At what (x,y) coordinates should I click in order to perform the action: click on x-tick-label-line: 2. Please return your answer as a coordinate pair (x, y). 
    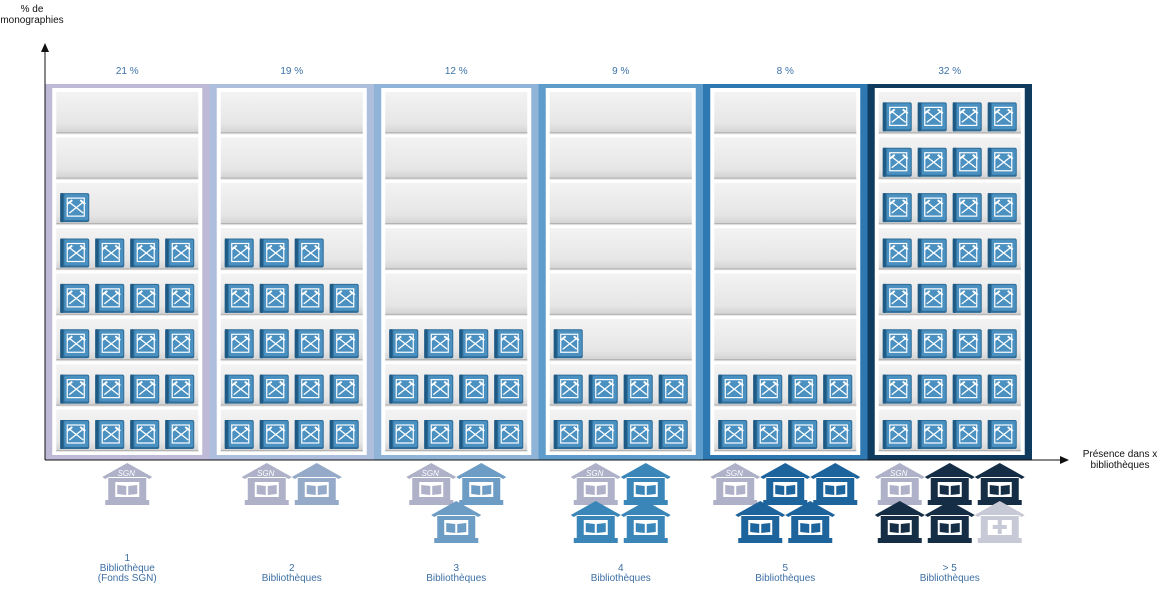
    Looking at the image, I should click on (291, 568).